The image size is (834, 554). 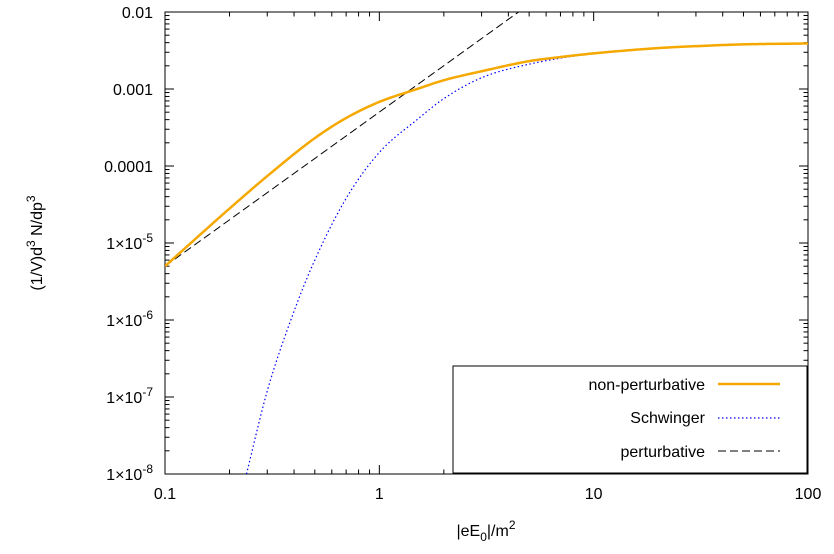 What do you see at coordinates (133, 90) in the screenshot?
I see `y-tick-label: 0.001` at bounding box center [133, 90].